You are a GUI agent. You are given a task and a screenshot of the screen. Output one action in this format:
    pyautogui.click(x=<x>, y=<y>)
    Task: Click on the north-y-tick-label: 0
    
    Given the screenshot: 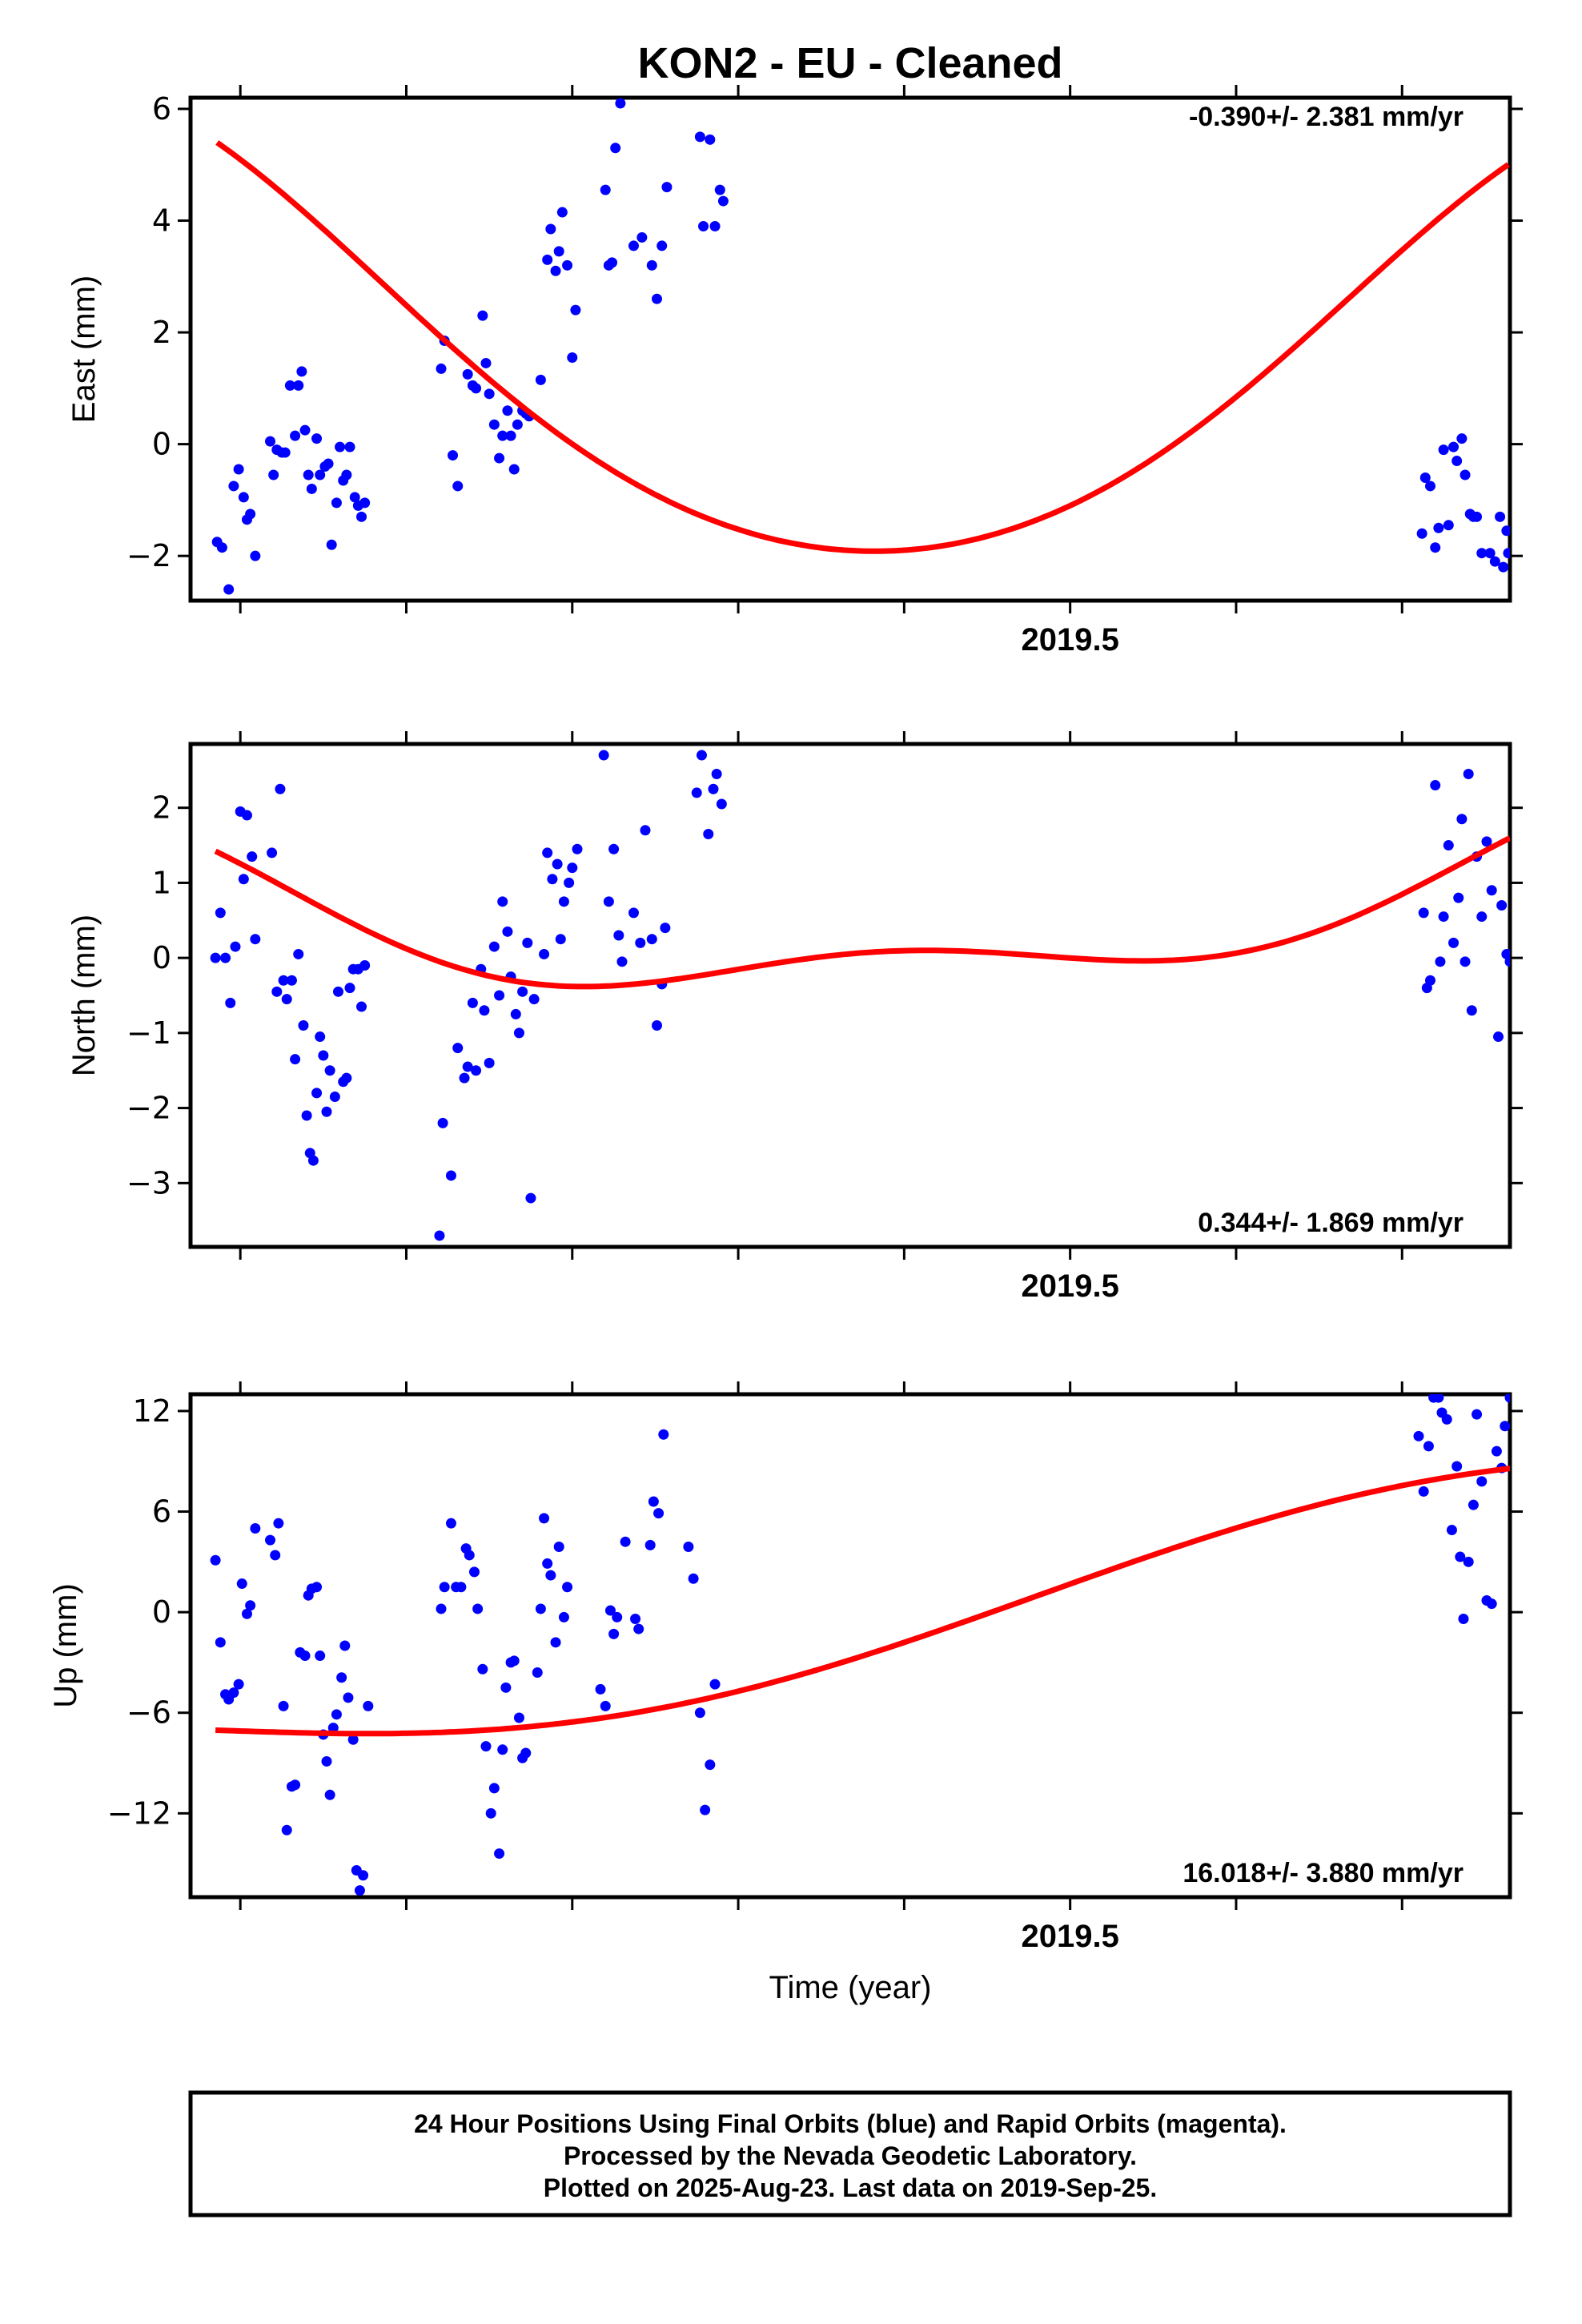 What is the action you would take?
    pyautogui.click(x=161, y=958)
    